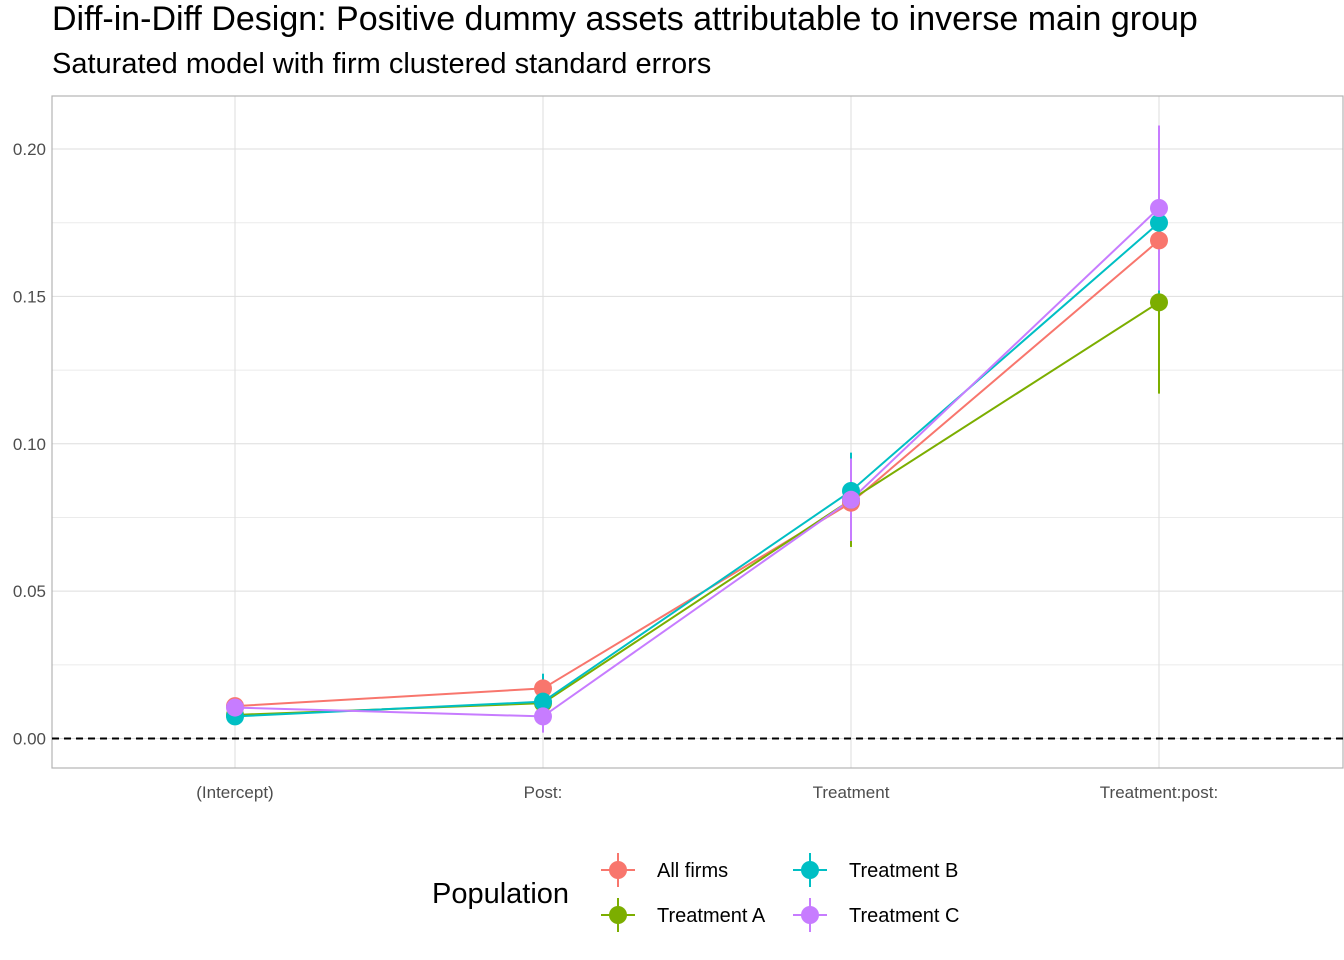  I want to click on y-tick-label: 0.10, so click(29, 444).